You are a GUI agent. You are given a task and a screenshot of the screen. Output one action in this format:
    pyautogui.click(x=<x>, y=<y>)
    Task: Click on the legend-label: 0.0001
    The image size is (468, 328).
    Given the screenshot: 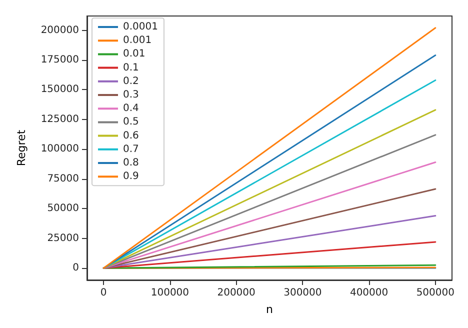 What is the action you would take?
    pyautogui.click(x=140, y=27)
    